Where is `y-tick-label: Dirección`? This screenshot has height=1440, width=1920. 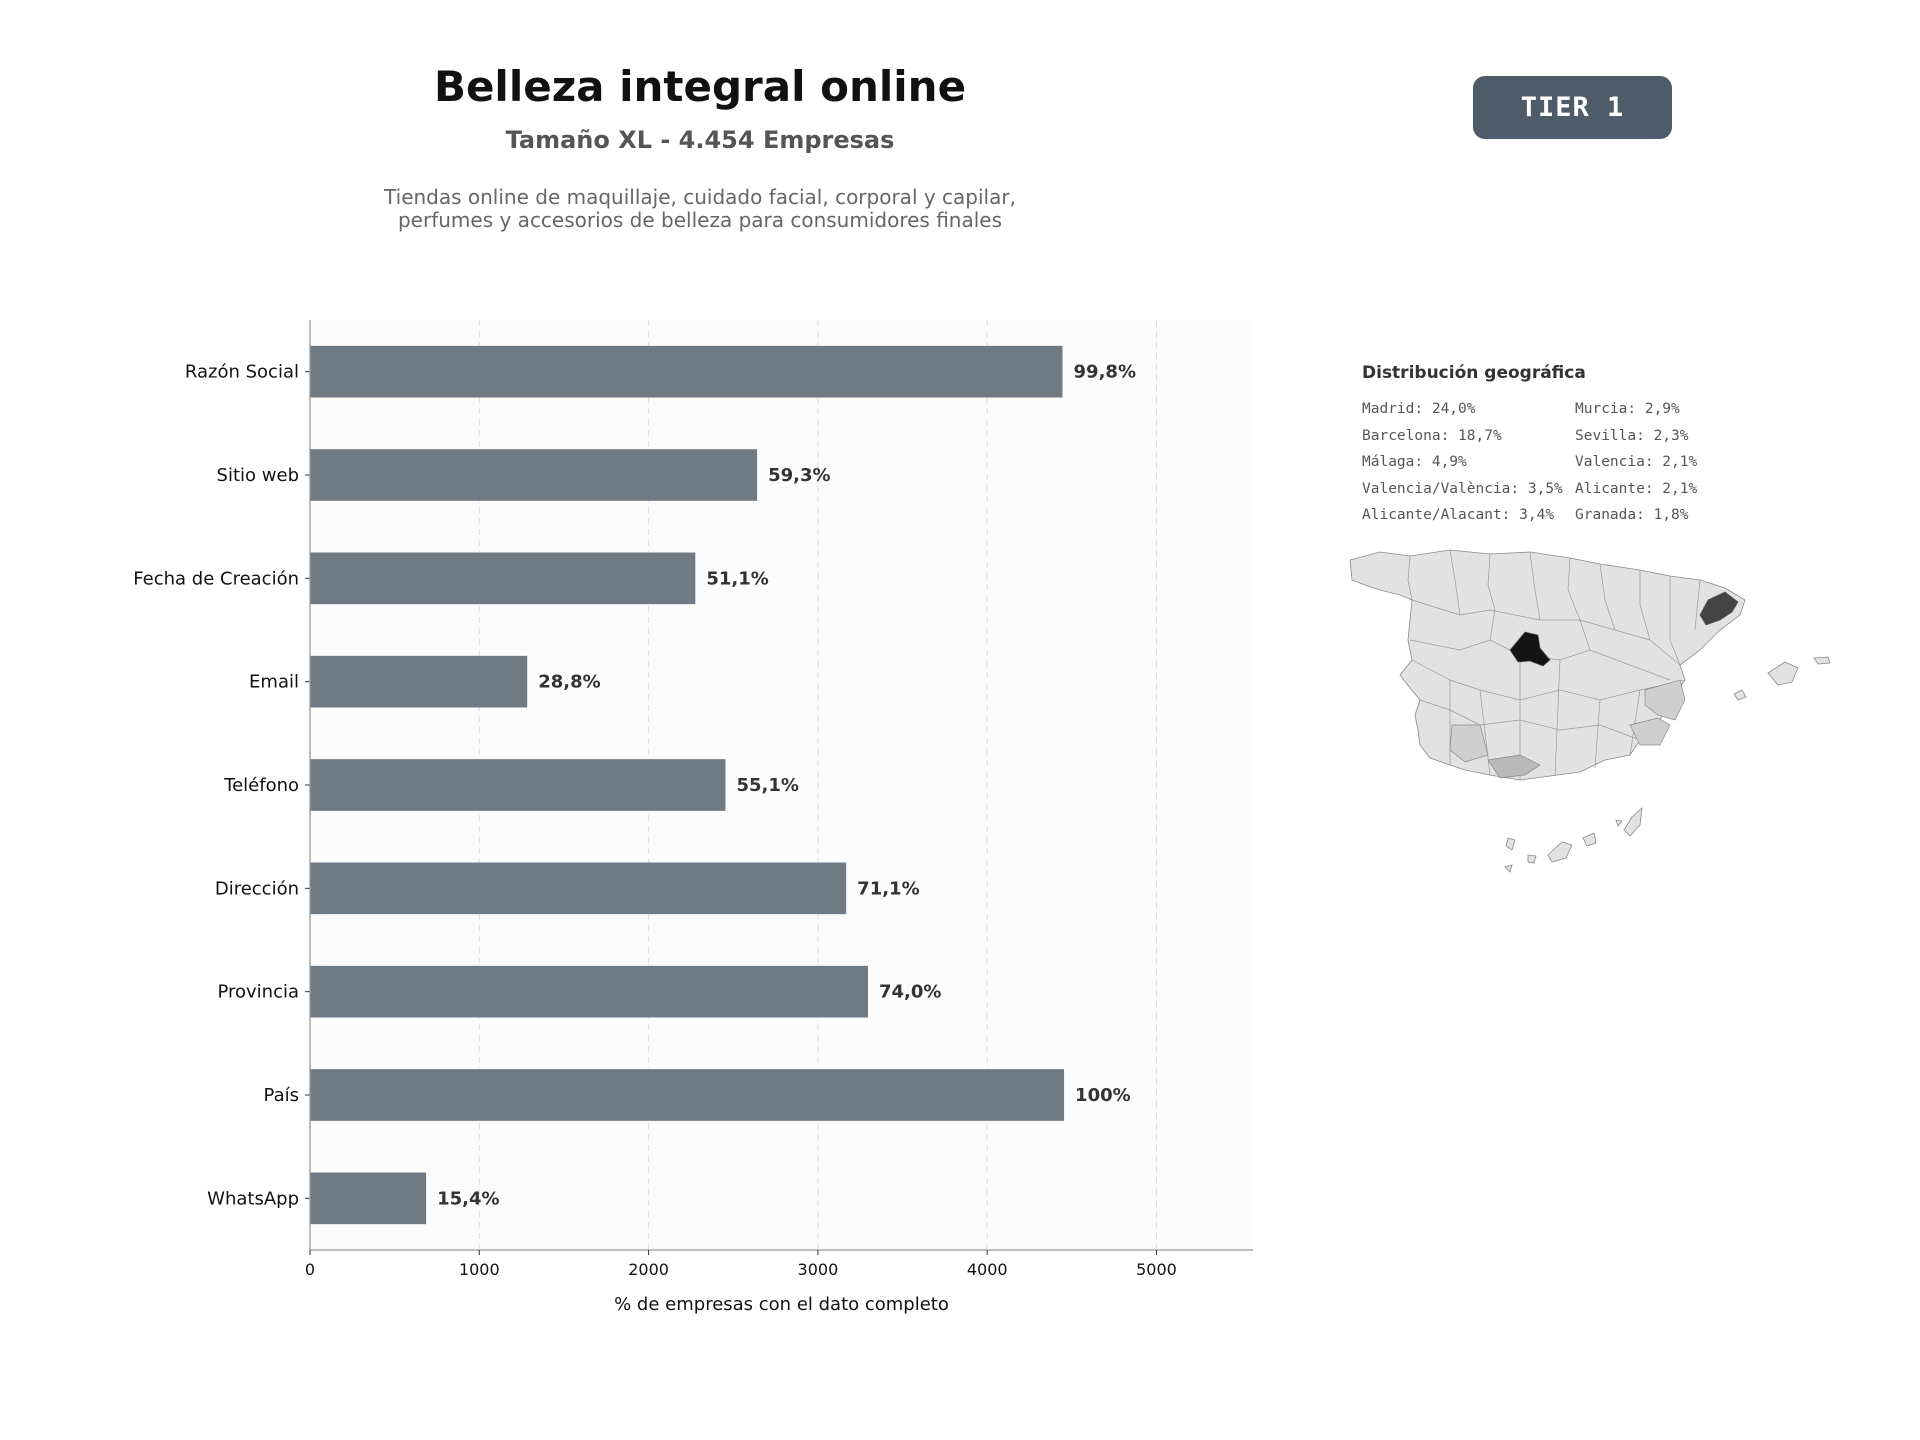
y-tick-label: Dirección is located at coordinates (257, 888).